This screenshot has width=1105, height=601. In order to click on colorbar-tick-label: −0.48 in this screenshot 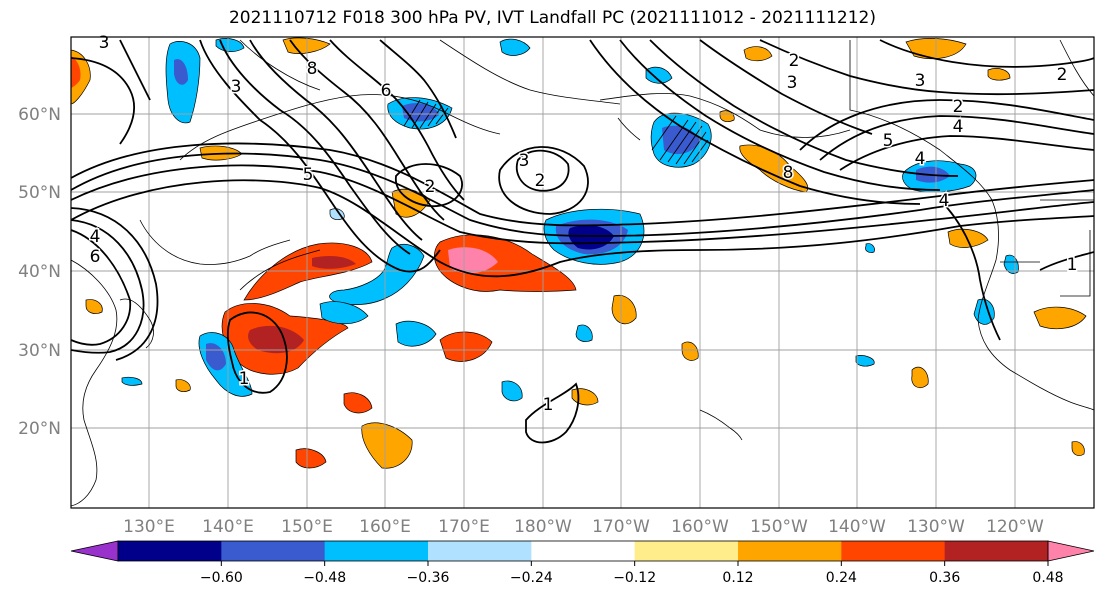, I will do `click(324, 578)`.